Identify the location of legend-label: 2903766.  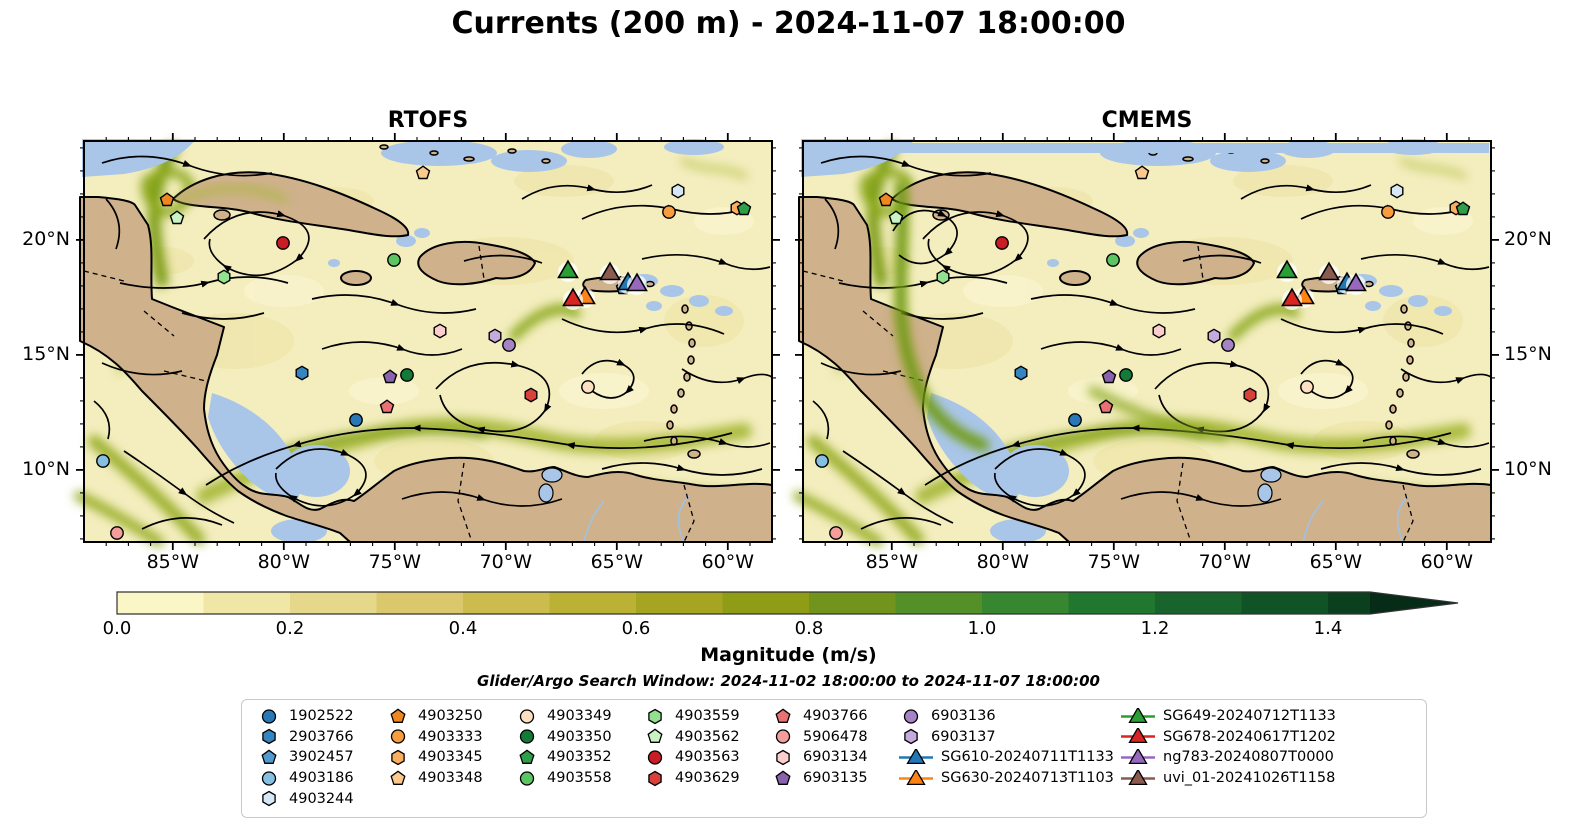
(321, 736).